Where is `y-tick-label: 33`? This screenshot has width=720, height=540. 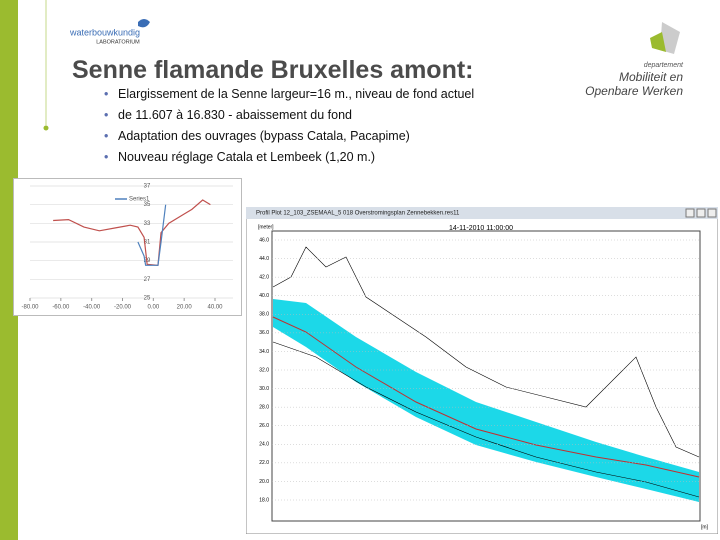
y-tick-label: 33 is located at coordinates (147, 224).